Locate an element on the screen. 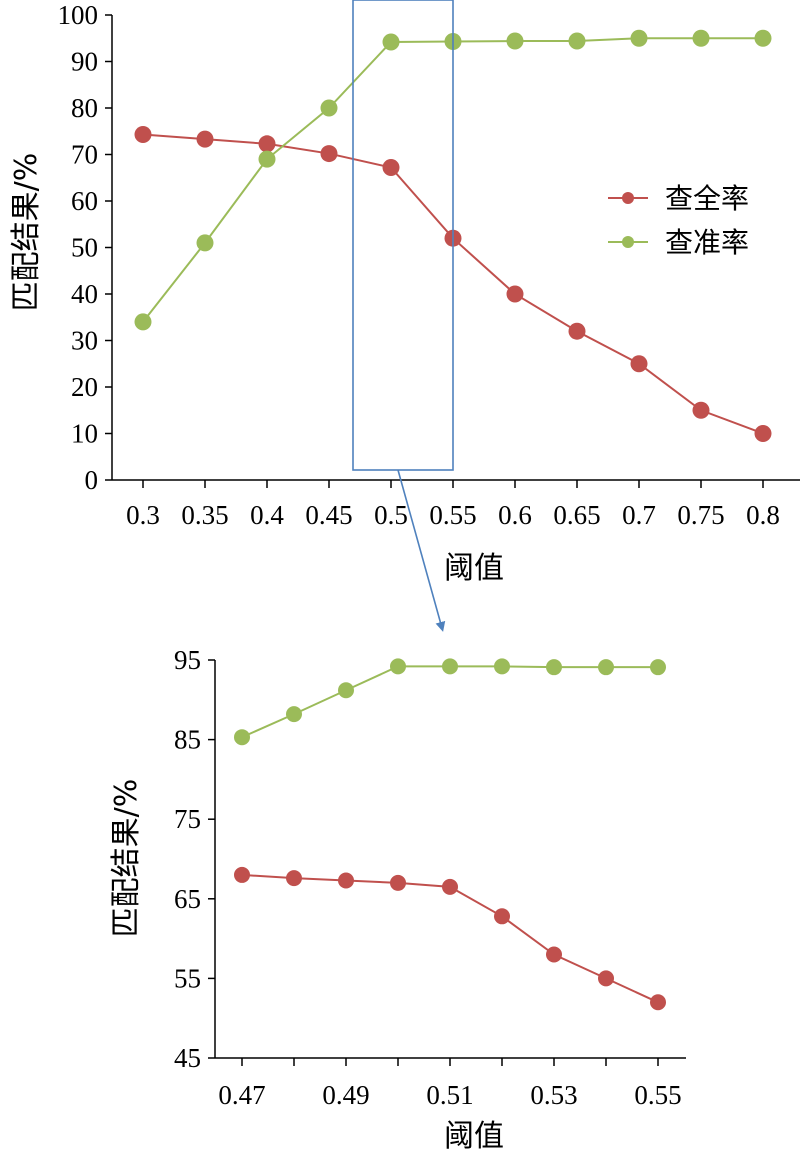 The height and width of the screenshot is (1152, 800). top-x-tick-label: 0.7 is located at coordinates (639, 515).